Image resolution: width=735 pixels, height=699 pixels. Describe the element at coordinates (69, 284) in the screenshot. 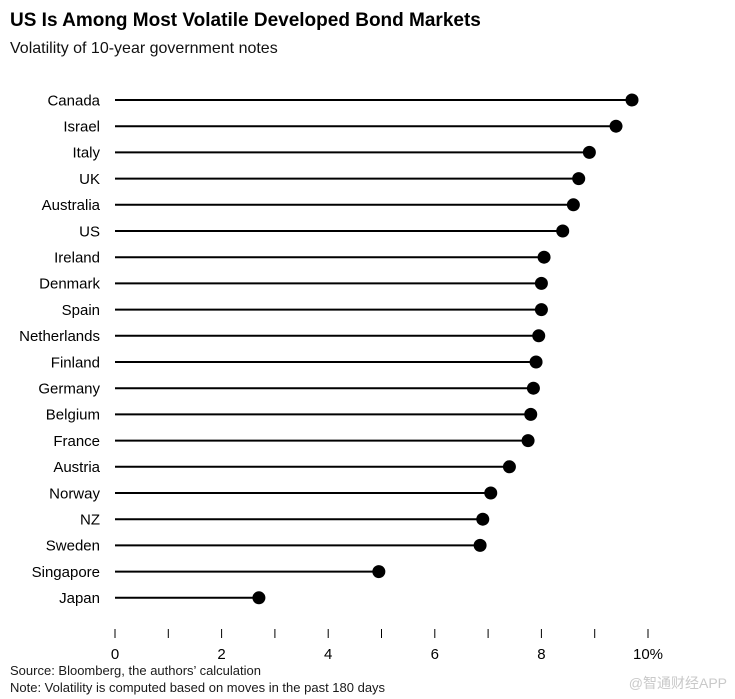

I see `category-label: Denmark` at that location.